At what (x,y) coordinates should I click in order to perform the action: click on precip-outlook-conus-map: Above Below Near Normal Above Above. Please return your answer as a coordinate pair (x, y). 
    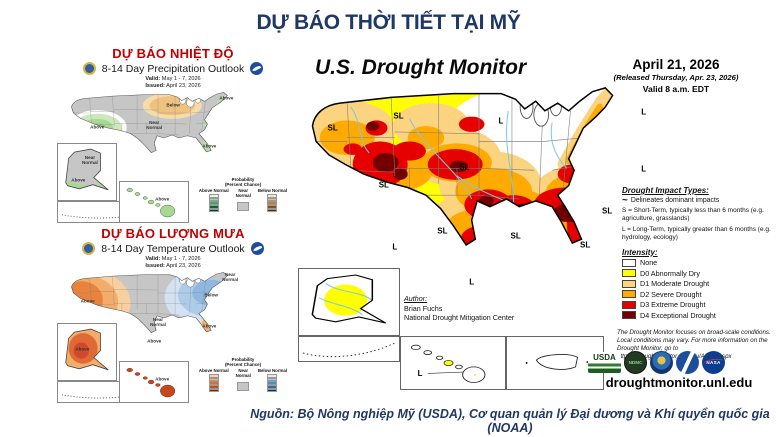
    Looking at the image, I should click on (158, 135).